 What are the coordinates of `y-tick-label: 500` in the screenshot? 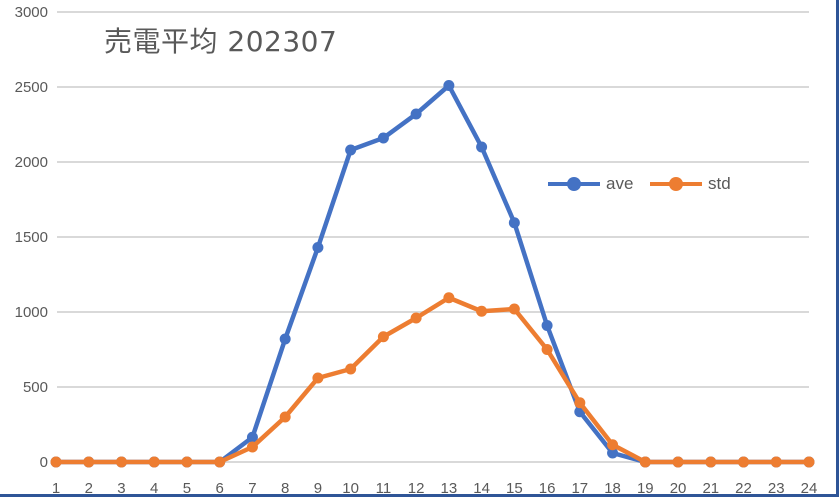 It's located at (35, 387).